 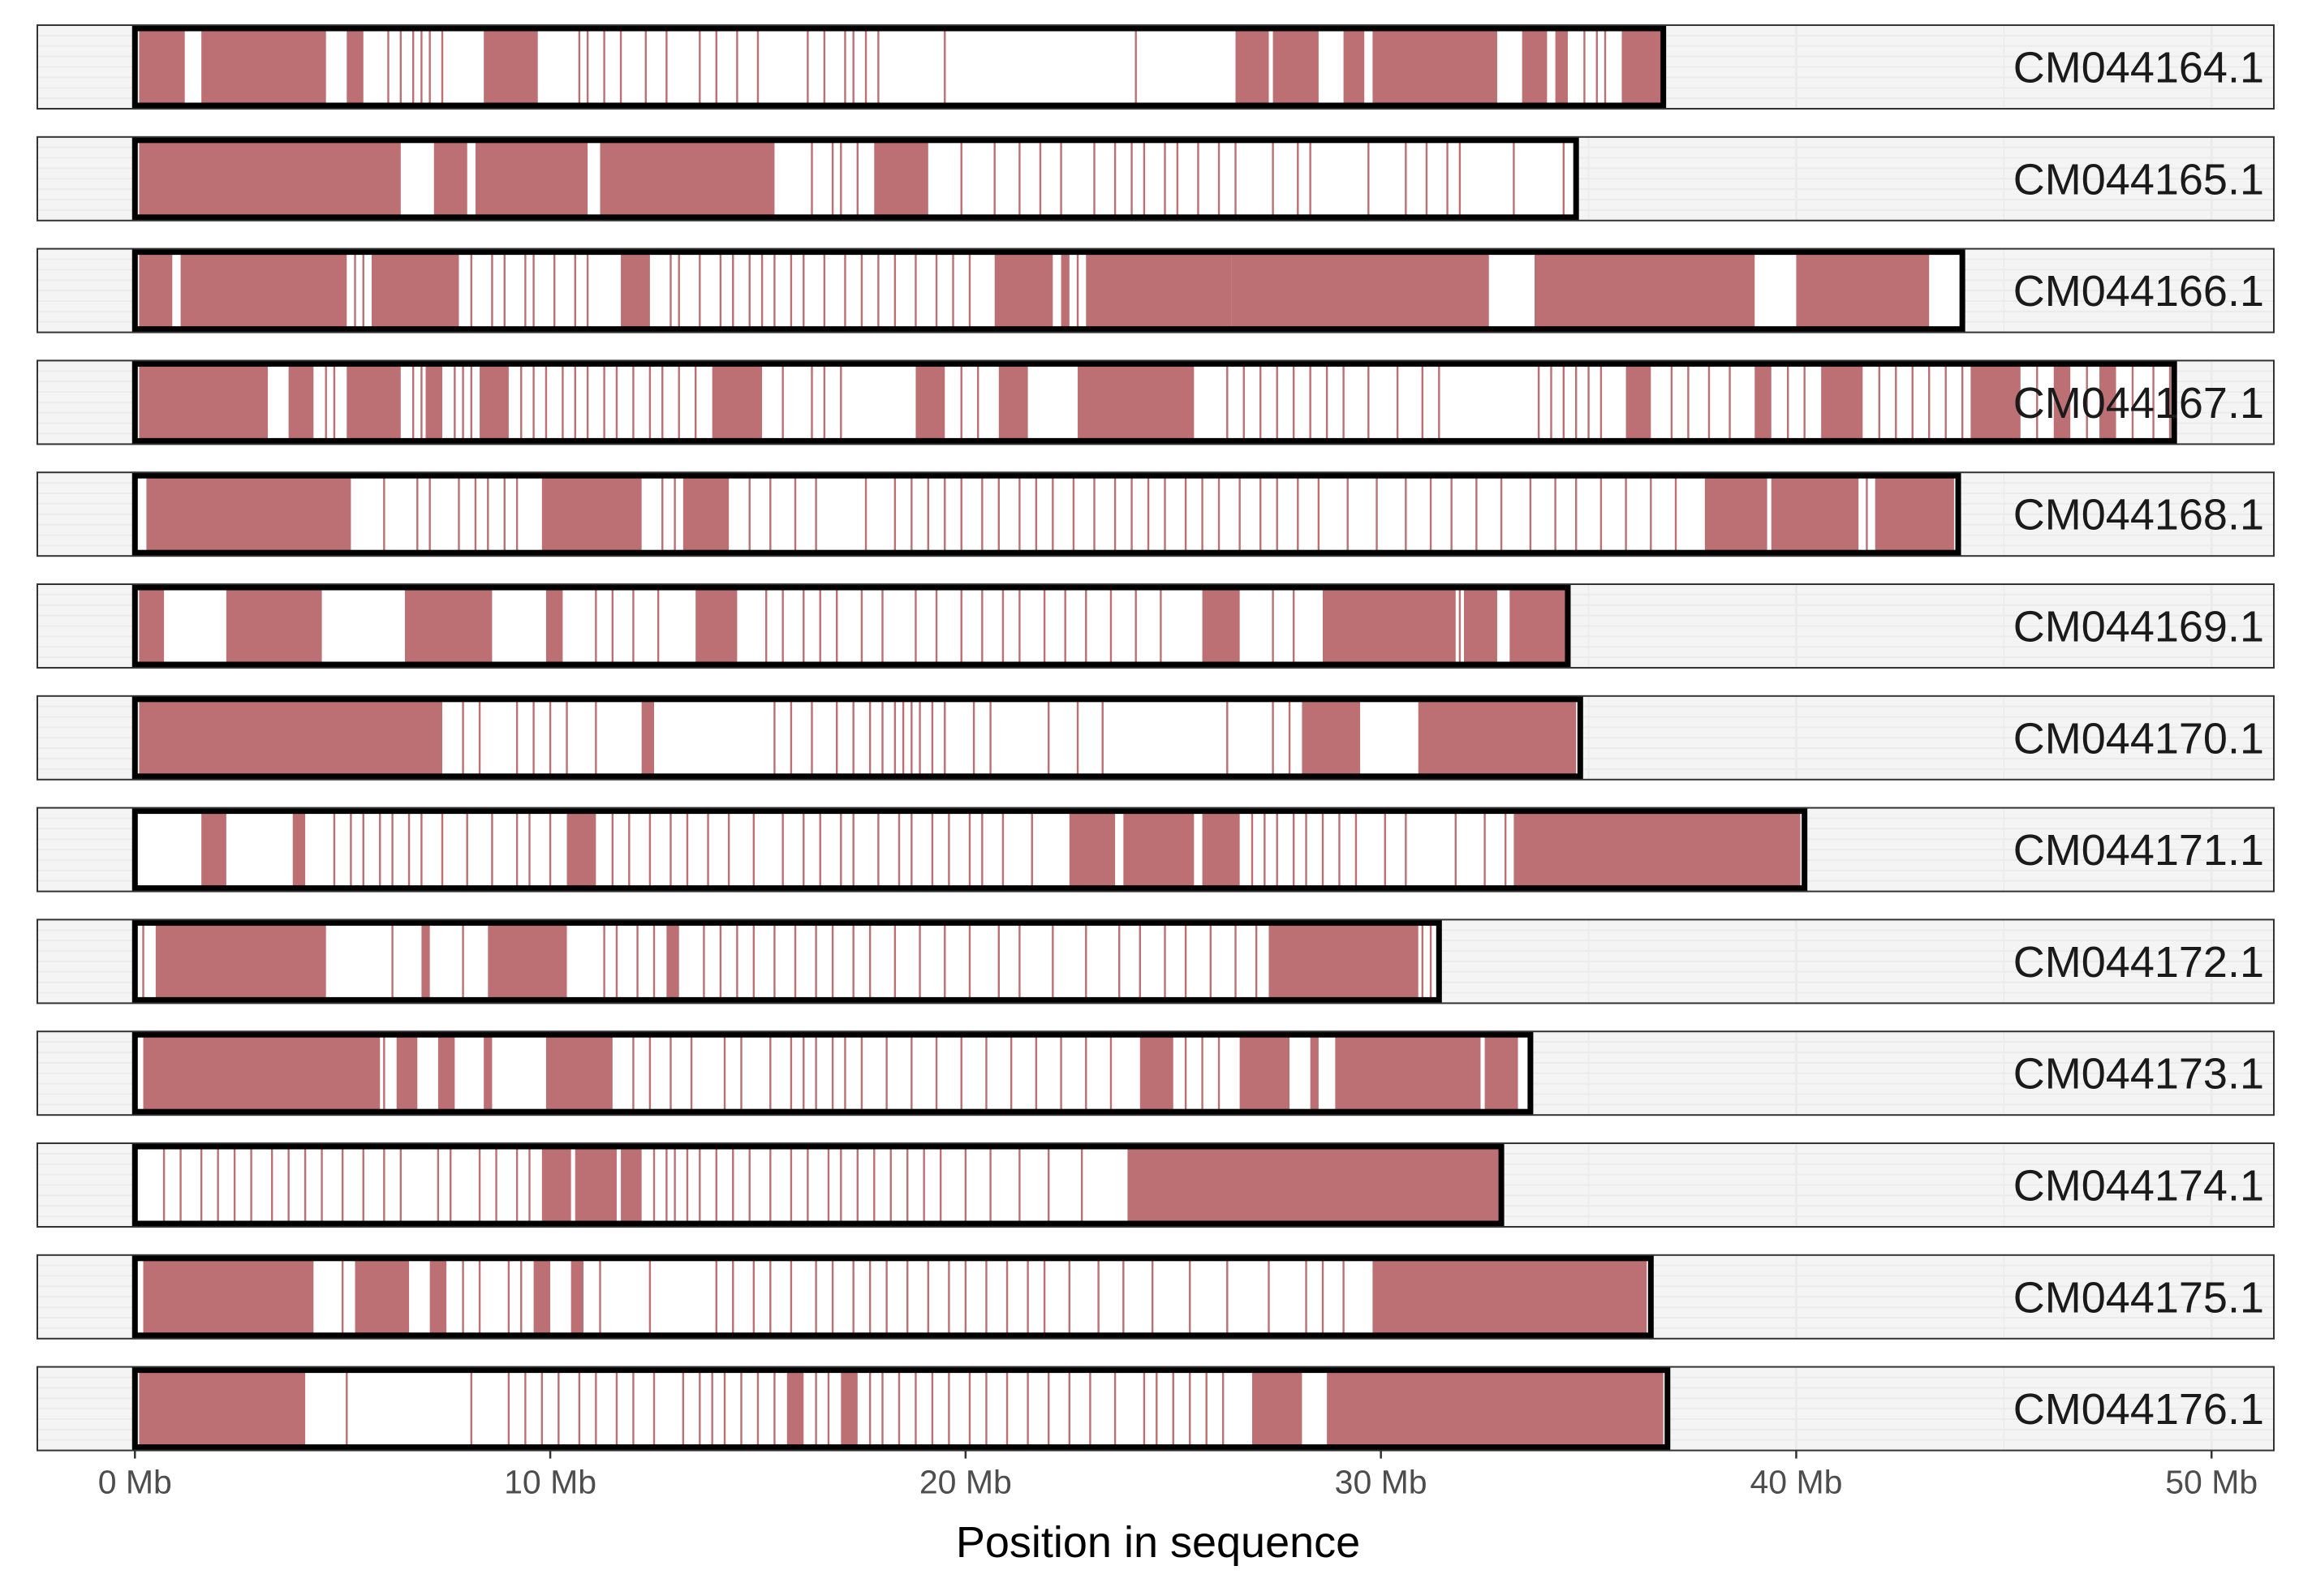 I want to click on sequence-label: CM044170.1, so click(x=2138, y=738).